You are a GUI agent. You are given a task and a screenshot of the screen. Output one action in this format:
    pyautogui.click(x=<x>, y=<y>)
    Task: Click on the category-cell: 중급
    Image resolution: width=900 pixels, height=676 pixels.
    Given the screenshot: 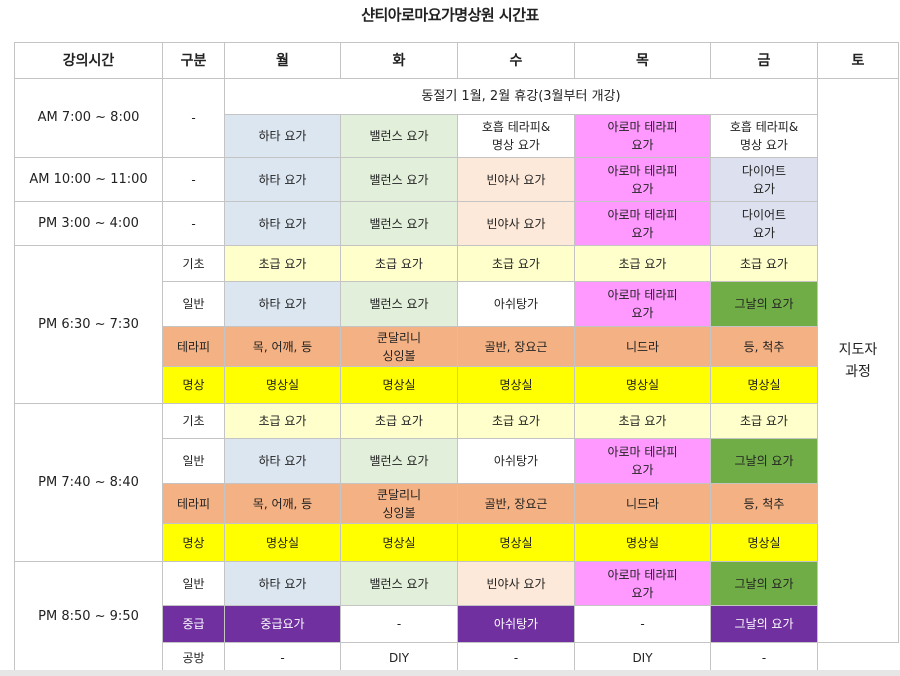 What is the action you would take?
    pyautogui.click(x=193, y=624)
    